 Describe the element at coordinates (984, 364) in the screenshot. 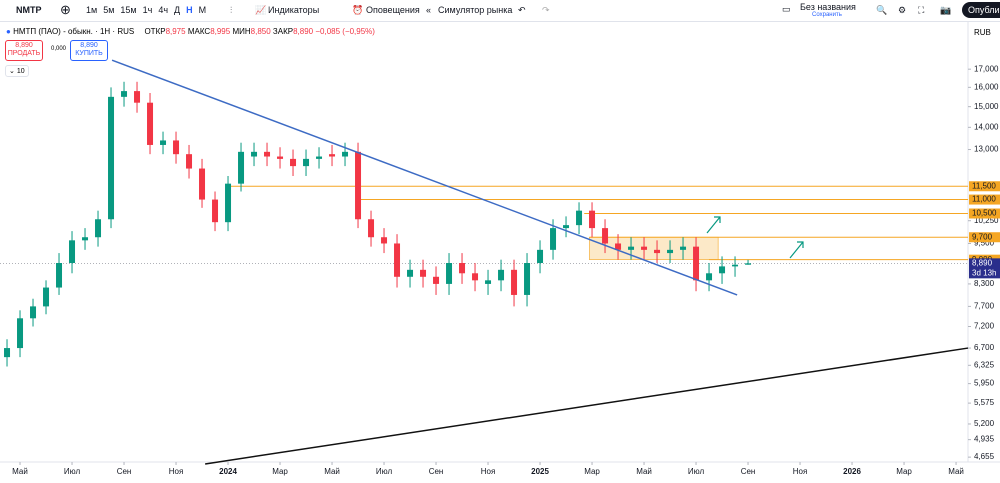

I see `y-tick-label: 6,325` at that location.